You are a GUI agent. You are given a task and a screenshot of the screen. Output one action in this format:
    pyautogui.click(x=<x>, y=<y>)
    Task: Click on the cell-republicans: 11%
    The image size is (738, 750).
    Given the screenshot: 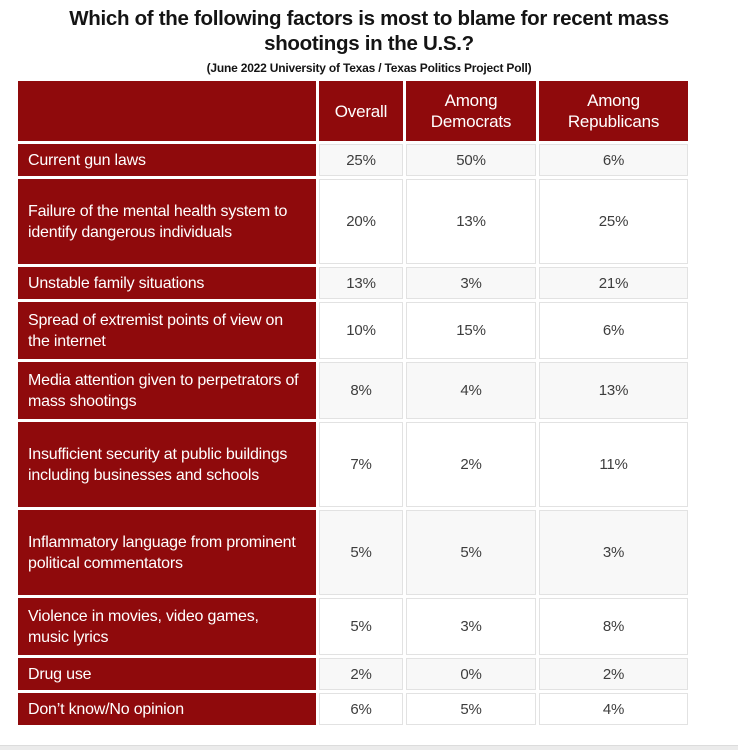 What is the action you would take?
    pyautogui.click(x=613, y=465)
    